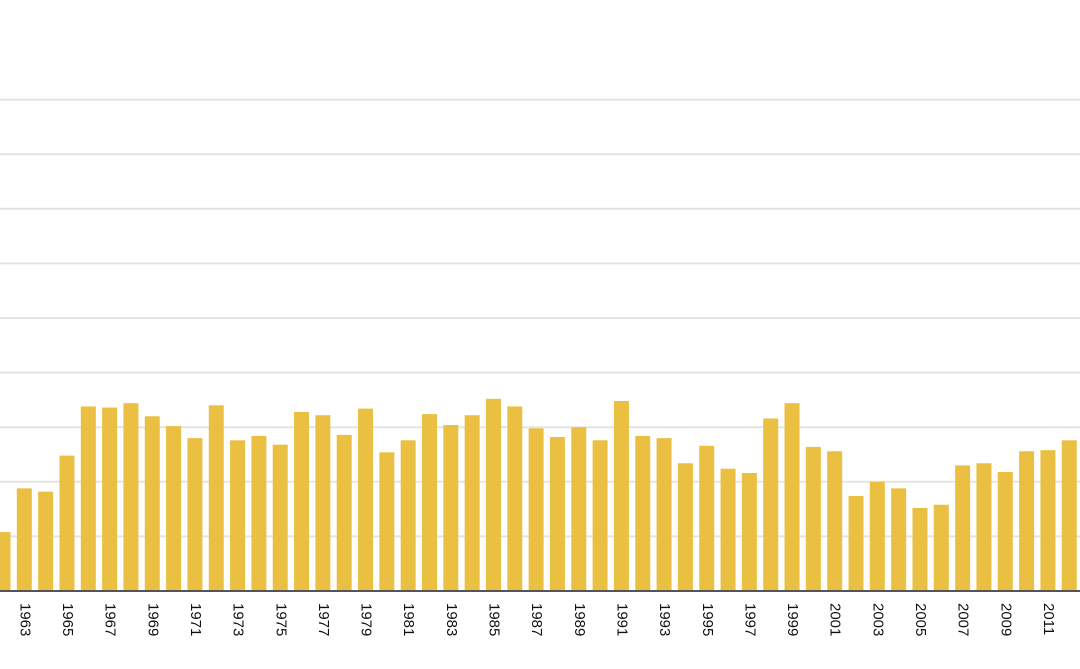 This screenshot has height=669, width=1080. I want to click on bar-2008, so click(984, 527).